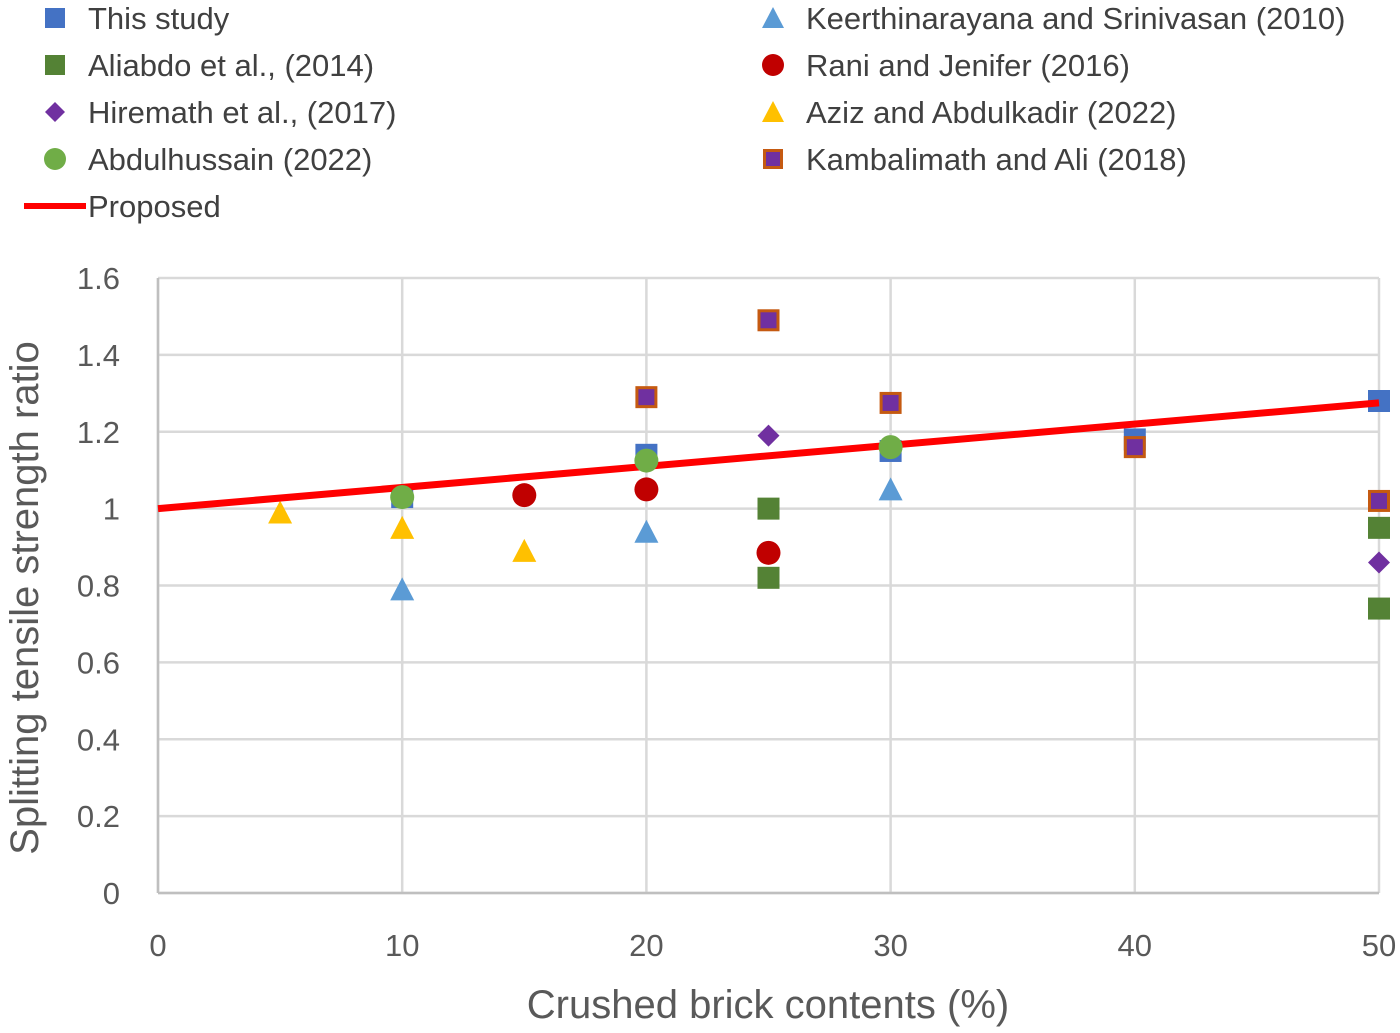  What do you see at coordinates (154, 206) in the screenshot?
I see `legend-label: Proposed` at bounding box center [154, 206].